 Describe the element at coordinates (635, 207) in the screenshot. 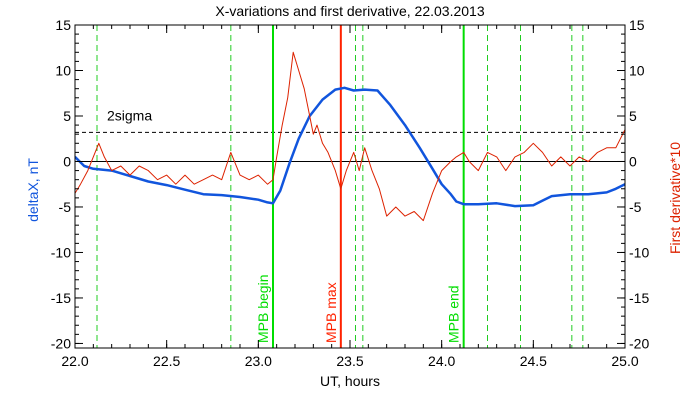

I see `y-tick-label-right: -5` at that location.